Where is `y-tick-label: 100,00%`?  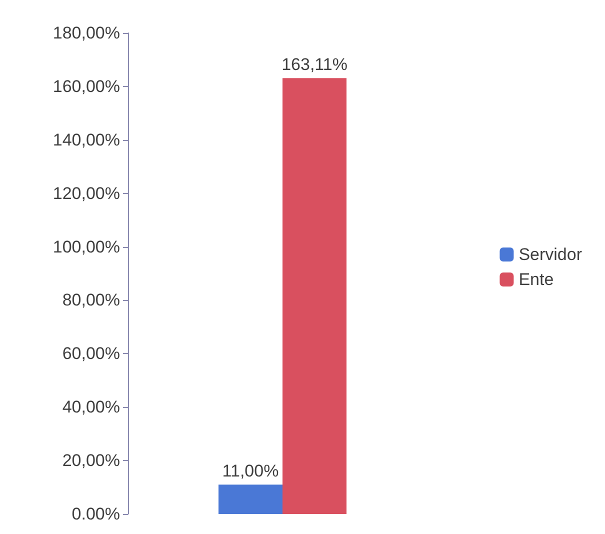
y-tick-label: 100,00% is located at coordinates (86, 246).